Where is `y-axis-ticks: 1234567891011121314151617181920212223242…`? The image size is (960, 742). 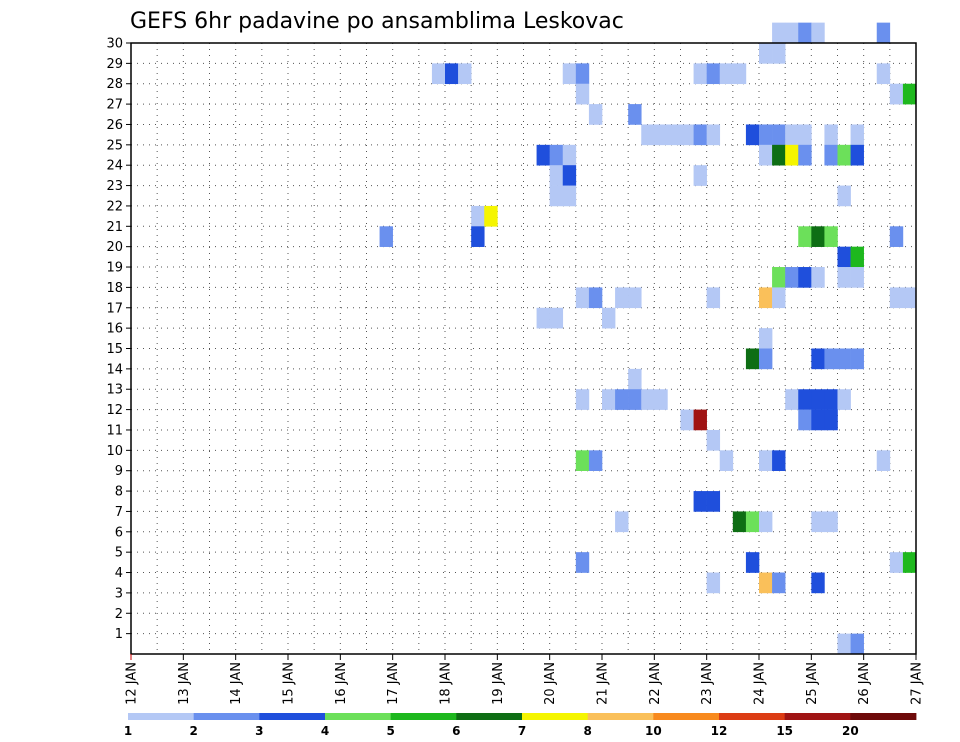 y-axis-ticks: 1234567891011121314151617181920212223242… is located at coordinates (118, 339).